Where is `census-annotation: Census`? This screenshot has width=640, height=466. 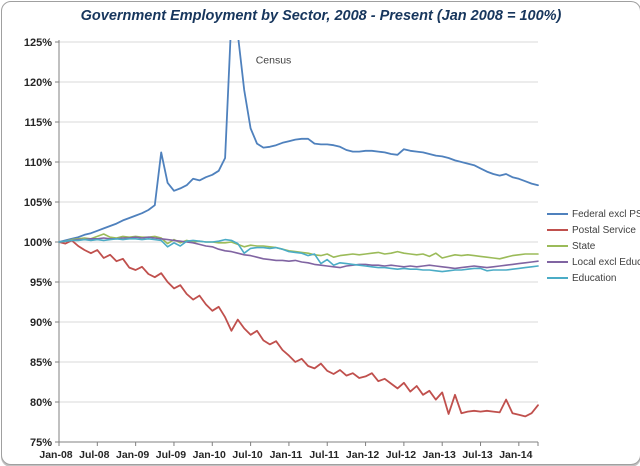 census-annotation: Census is located at coordinates (274, 61).